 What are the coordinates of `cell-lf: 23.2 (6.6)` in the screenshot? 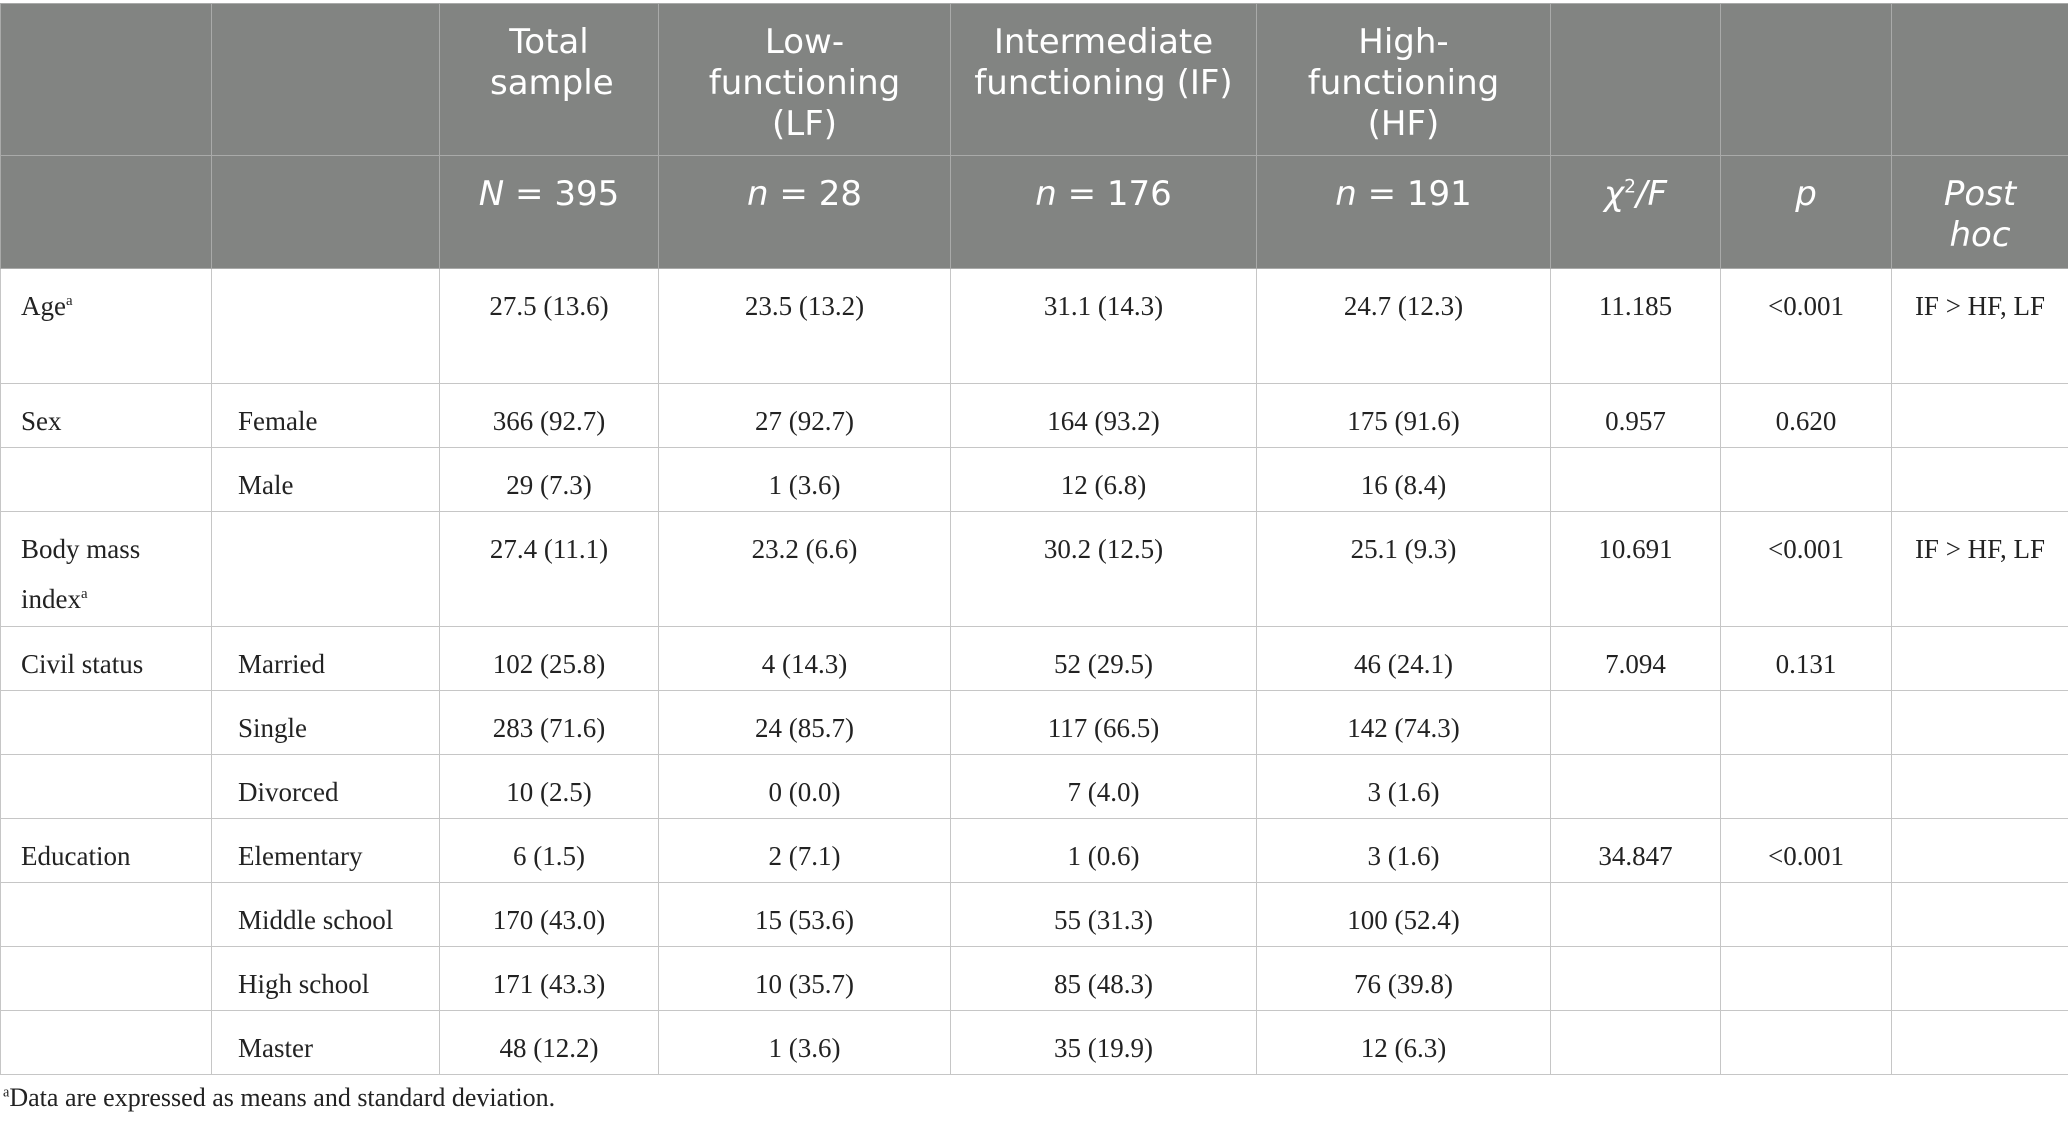 It's located at (804, 569).